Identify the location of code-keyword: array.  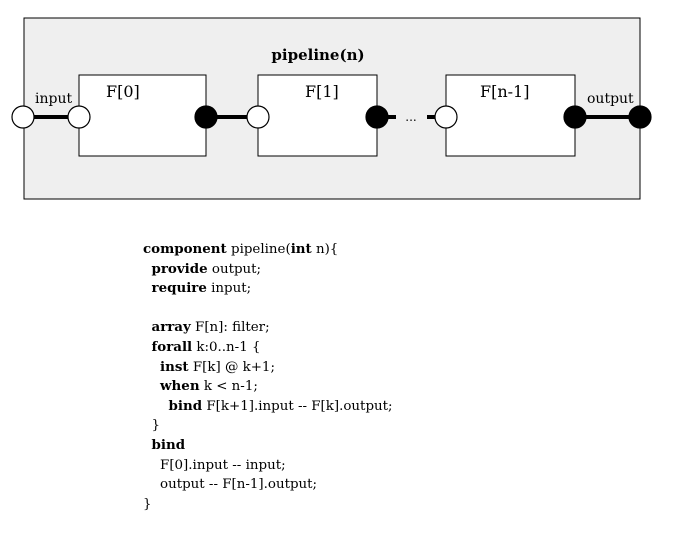
(171, 327).